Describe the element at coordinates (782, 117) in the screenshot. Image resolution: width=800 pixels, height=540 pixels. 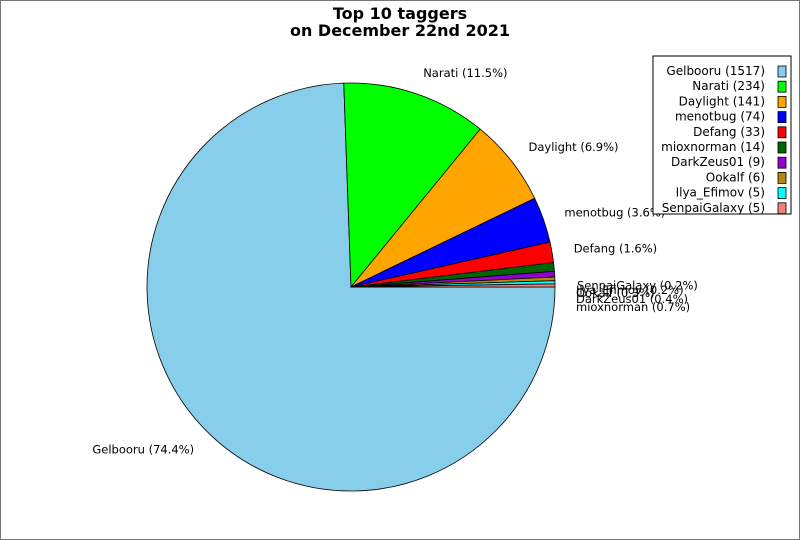
I see `legend-swatch-menotbug` at that location.